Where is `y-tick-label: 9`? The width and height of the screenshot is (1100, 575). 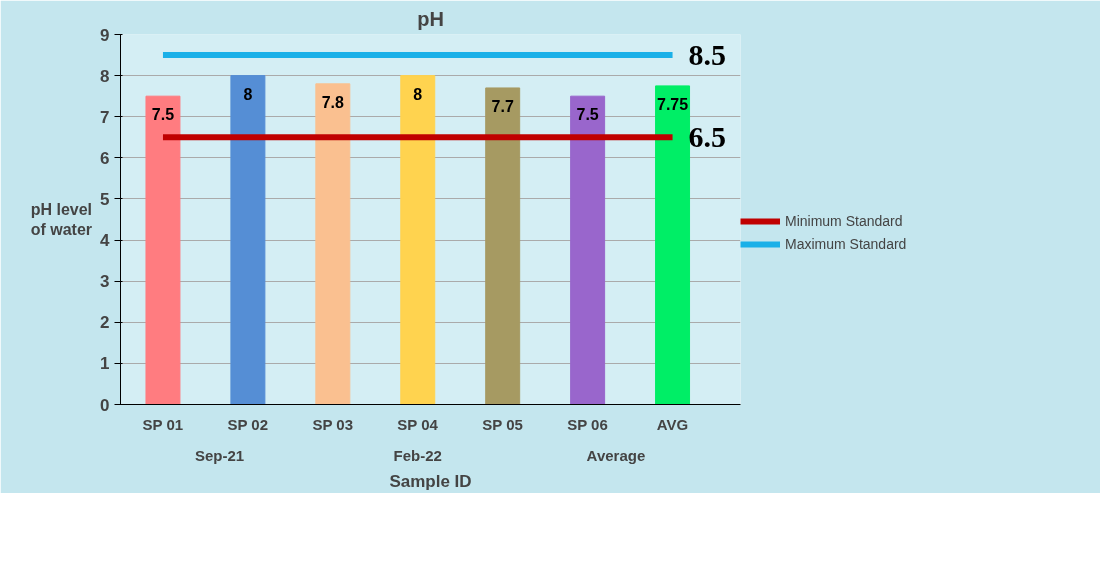
y-tick-label: 9 is located at coordinates (105, 35).